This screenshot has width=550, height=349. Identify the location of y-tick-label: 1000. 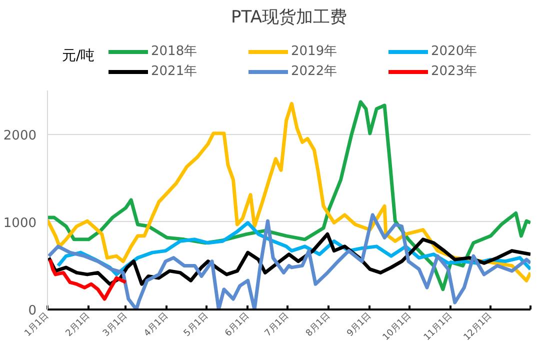
(20, 223).